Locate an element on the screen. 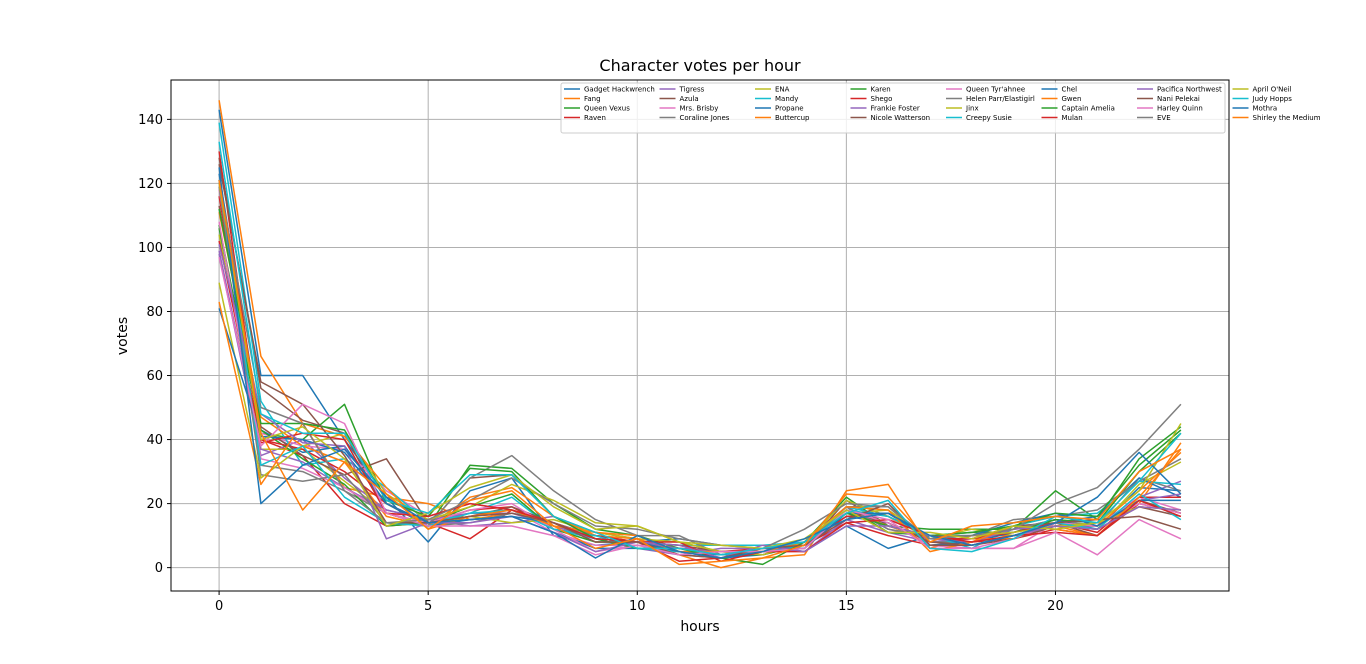 Image resolution: width=1366 pixels, height=664 pixels. legend-label: April O'Neil is located at coordinates (1272, 90).